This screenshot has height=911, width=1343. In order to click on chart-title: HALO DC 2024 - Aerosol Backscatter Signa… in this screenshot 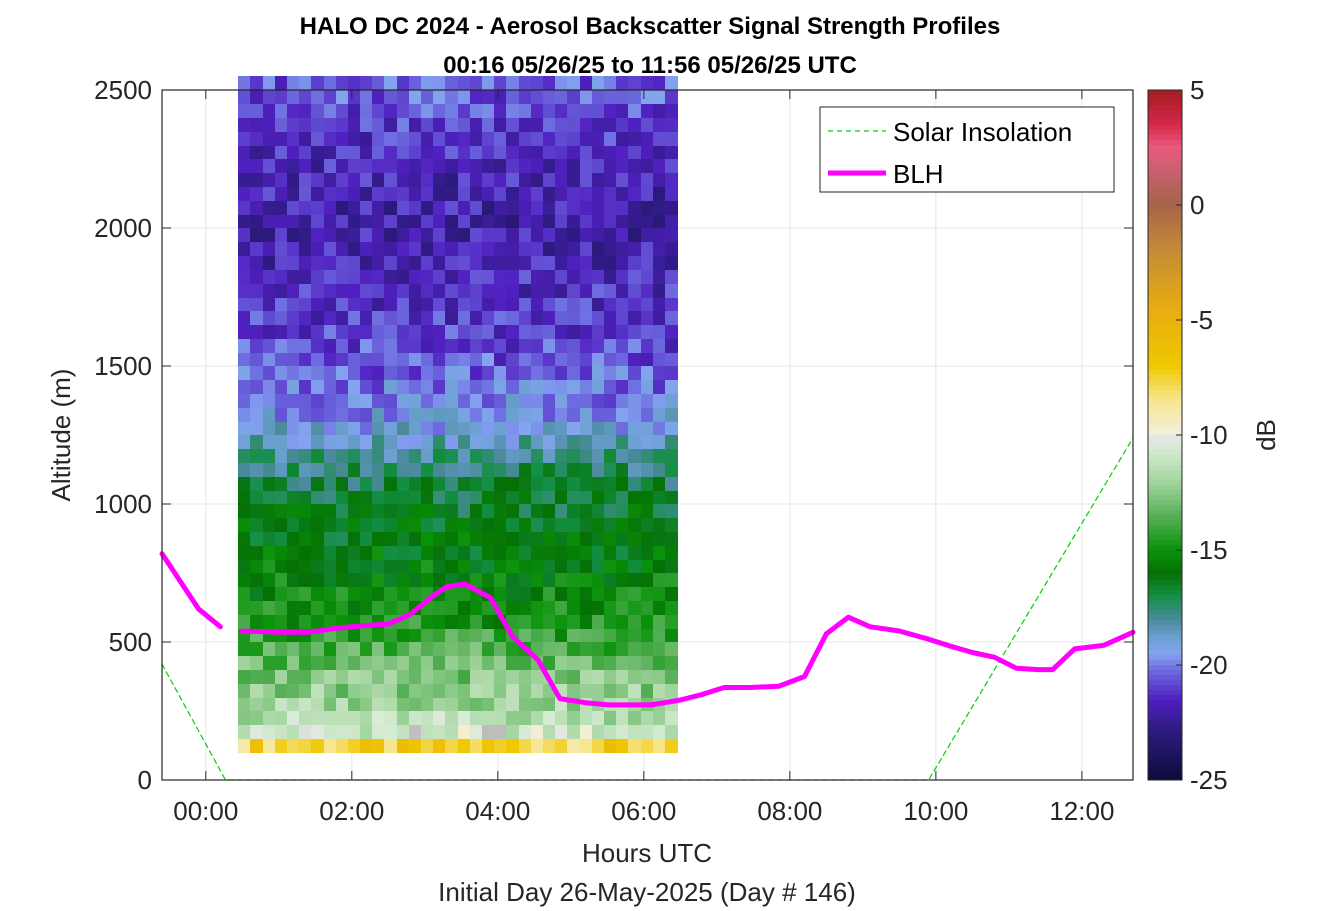, I will do `click(650, 26)`.